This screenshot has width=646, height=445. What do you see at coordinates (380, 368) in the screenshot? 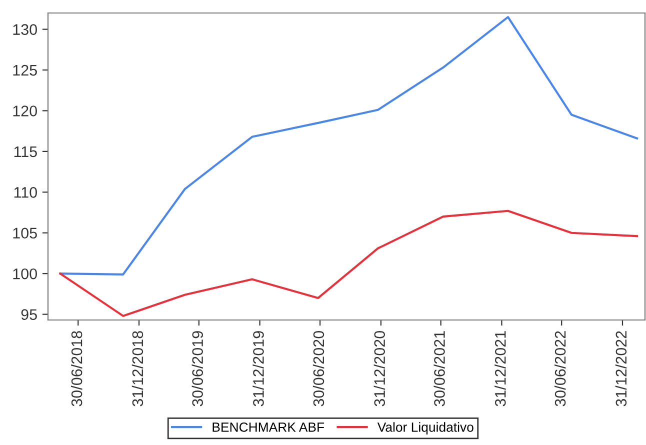
I see `x-tick-label: 31/12/2020` at bounding box center [380, 368].